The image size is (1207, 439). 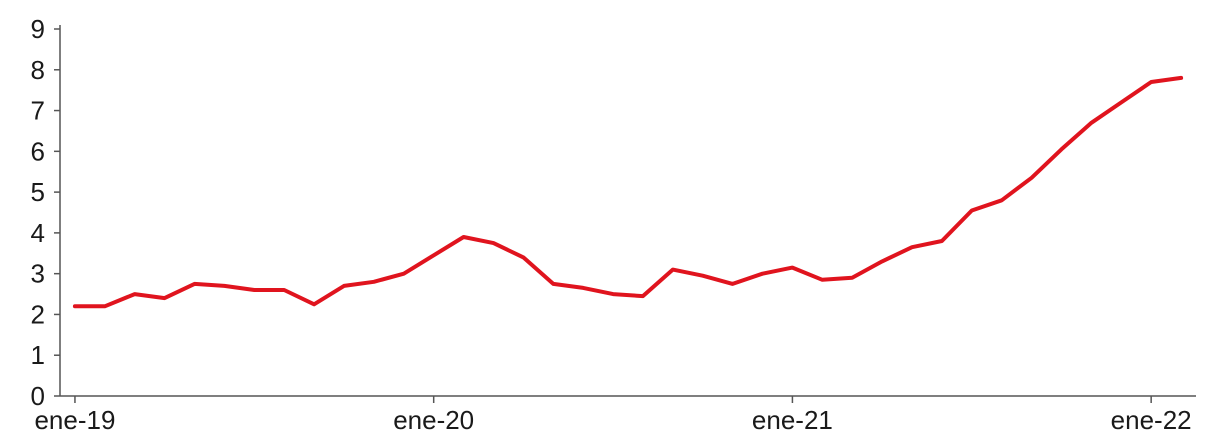 What do you see at coordinates (38, 233) in the screenshot?
I see `y-tick-label: 4` at bounding box center [38, 233].